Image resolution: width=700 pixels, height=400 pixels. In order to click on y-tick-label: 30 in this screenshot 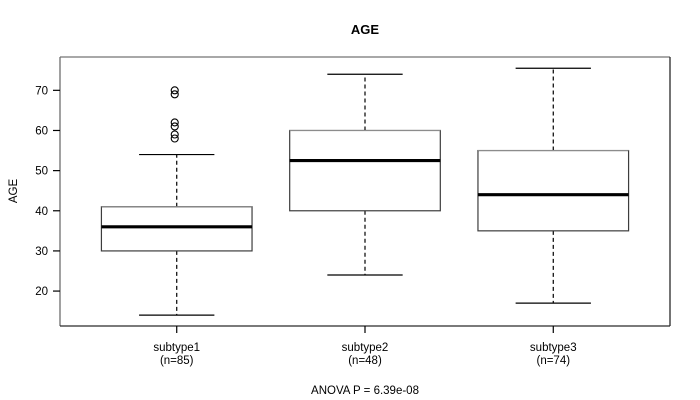, I will do `click(41, 252)`.